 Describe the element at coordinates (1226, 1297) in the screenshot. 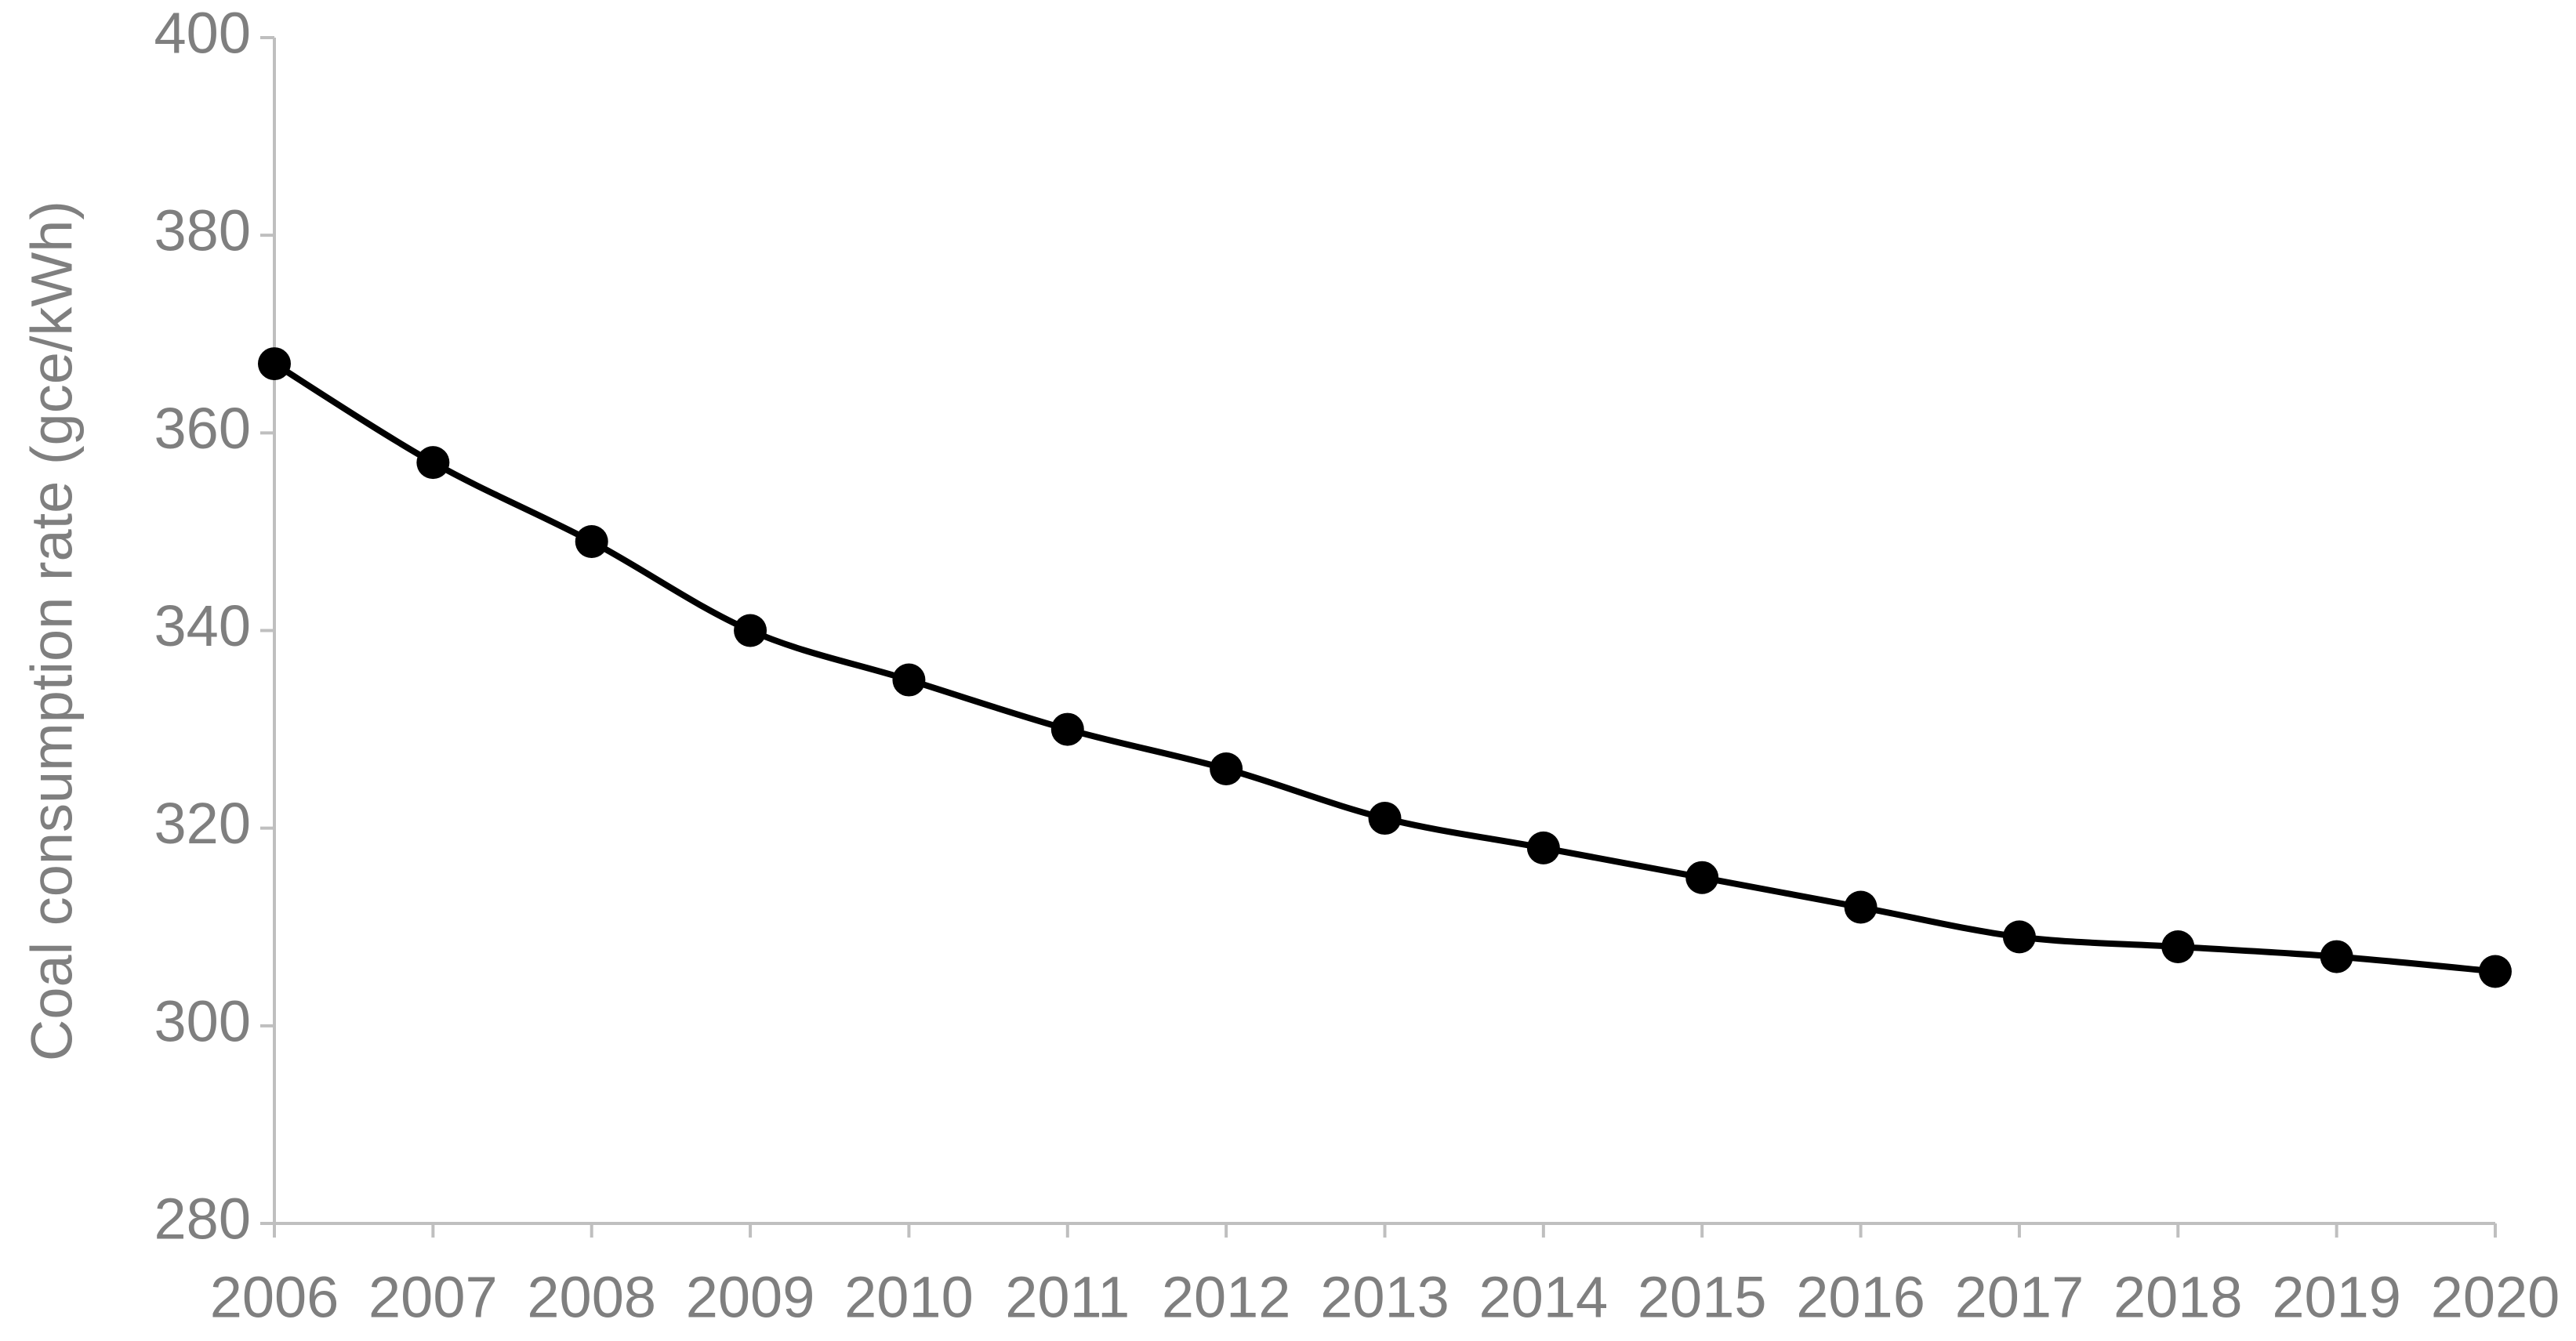

I see `x-tick-label: 2012` at that location.